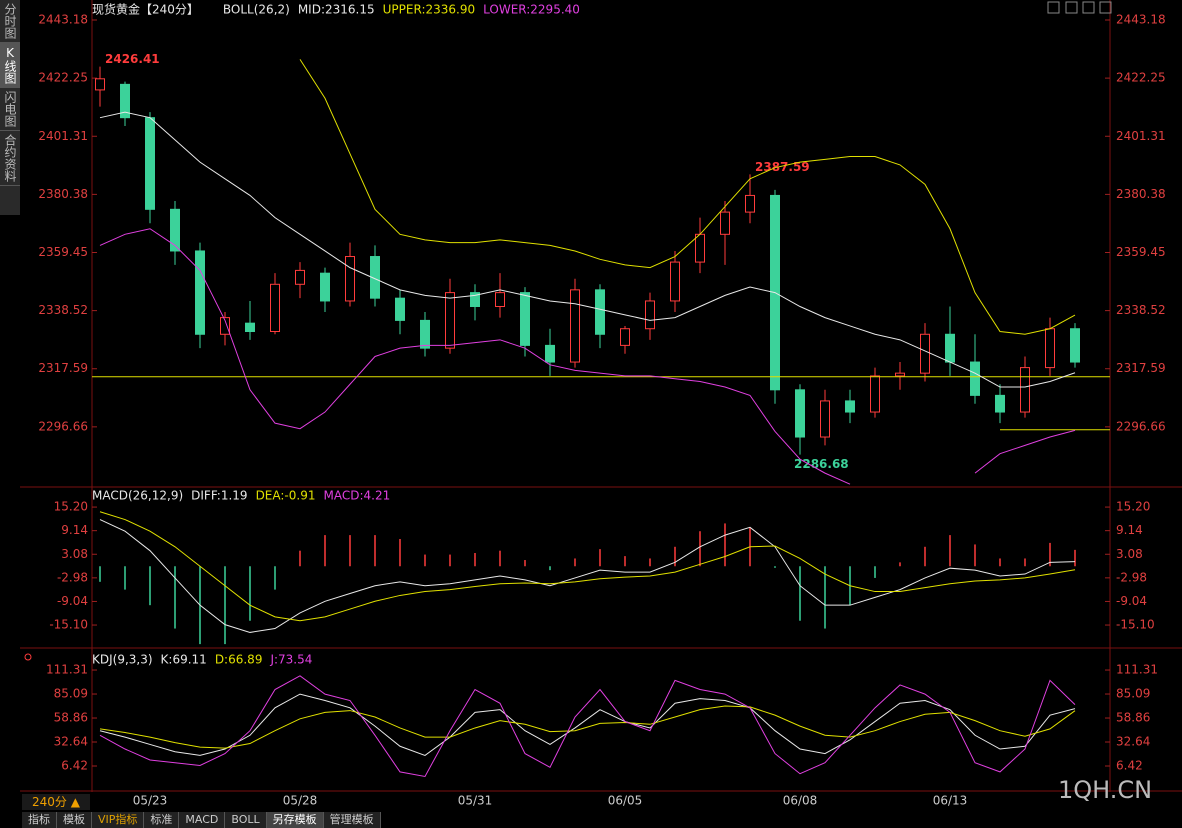 This screenshot has width=1182, height=828. I want to click on x-tick-label: 06/08, so click(800, 801).